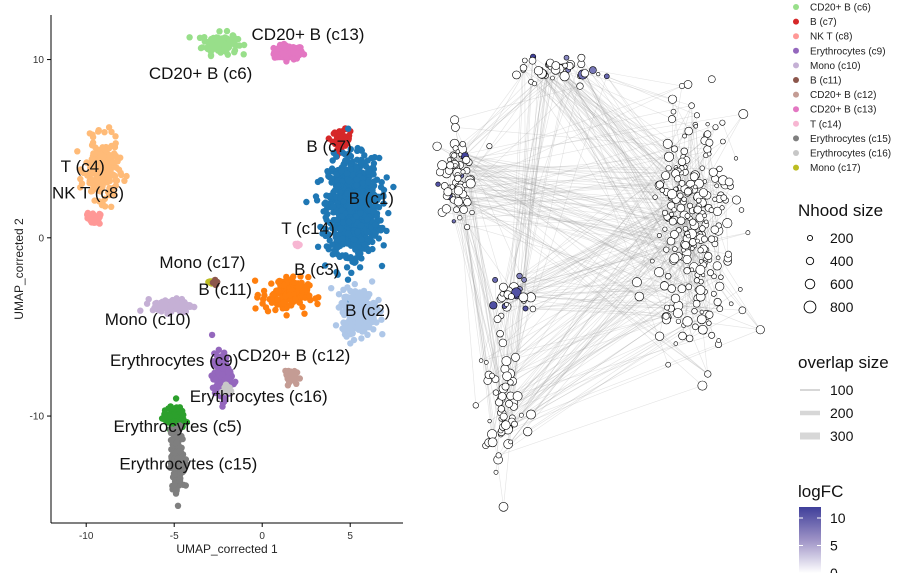  Describe the element at coordinates (86, 536) in the screenshot. I see `x-tick-label: -10` at that location.